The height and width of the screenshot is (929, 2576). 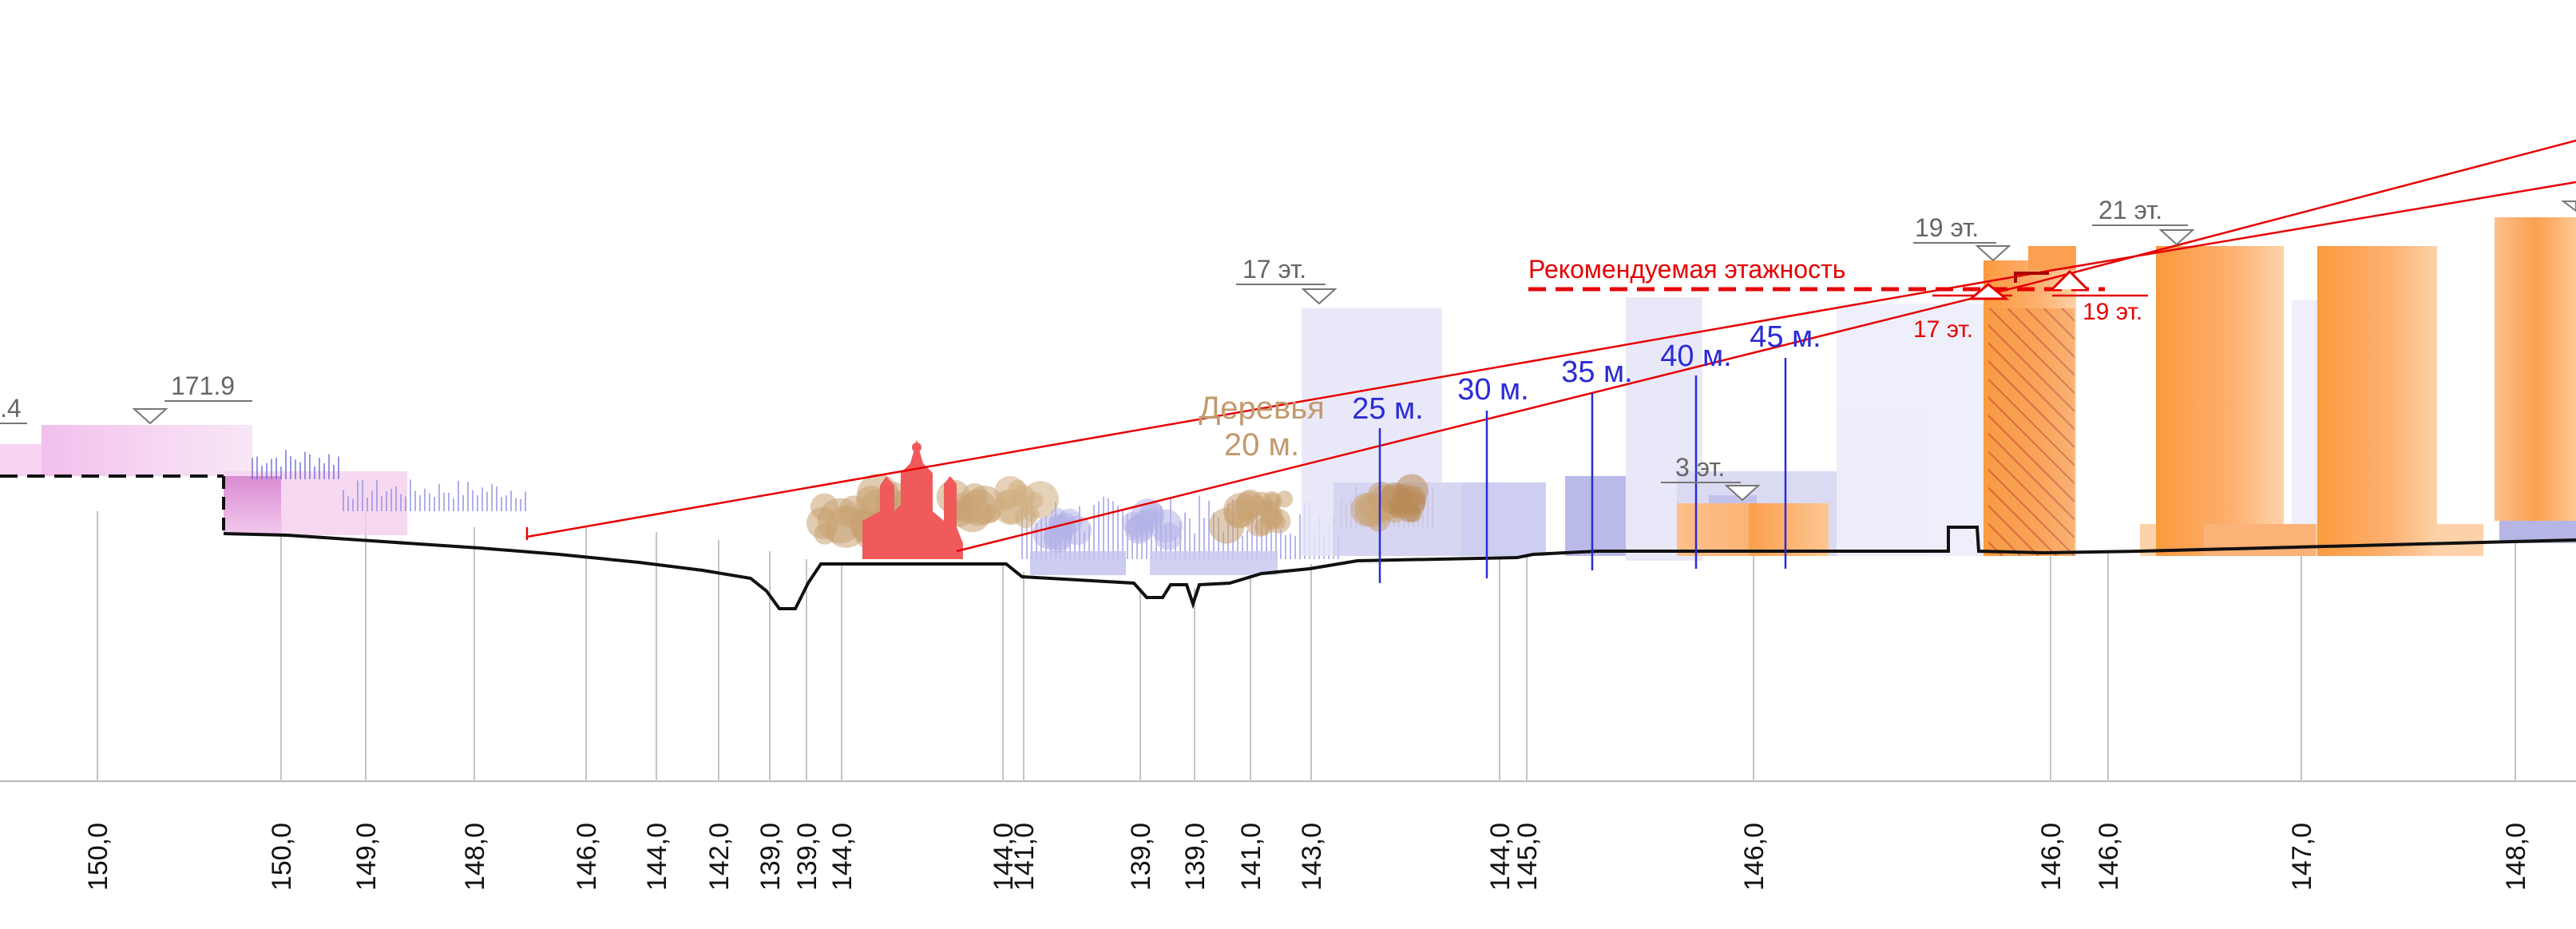 I want to click on recommended-floors-label: Рекомендуемая этажность, so click(x=1686, y=269).